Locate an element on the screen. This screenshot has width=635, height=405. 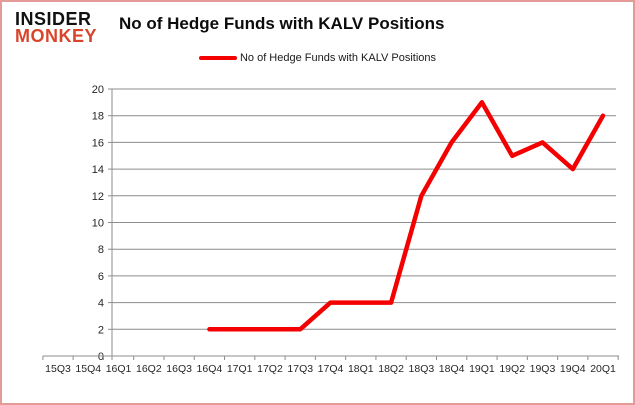
insider-monkey-logo: INSIDER MONKEY is located at coordinates (56, 28).